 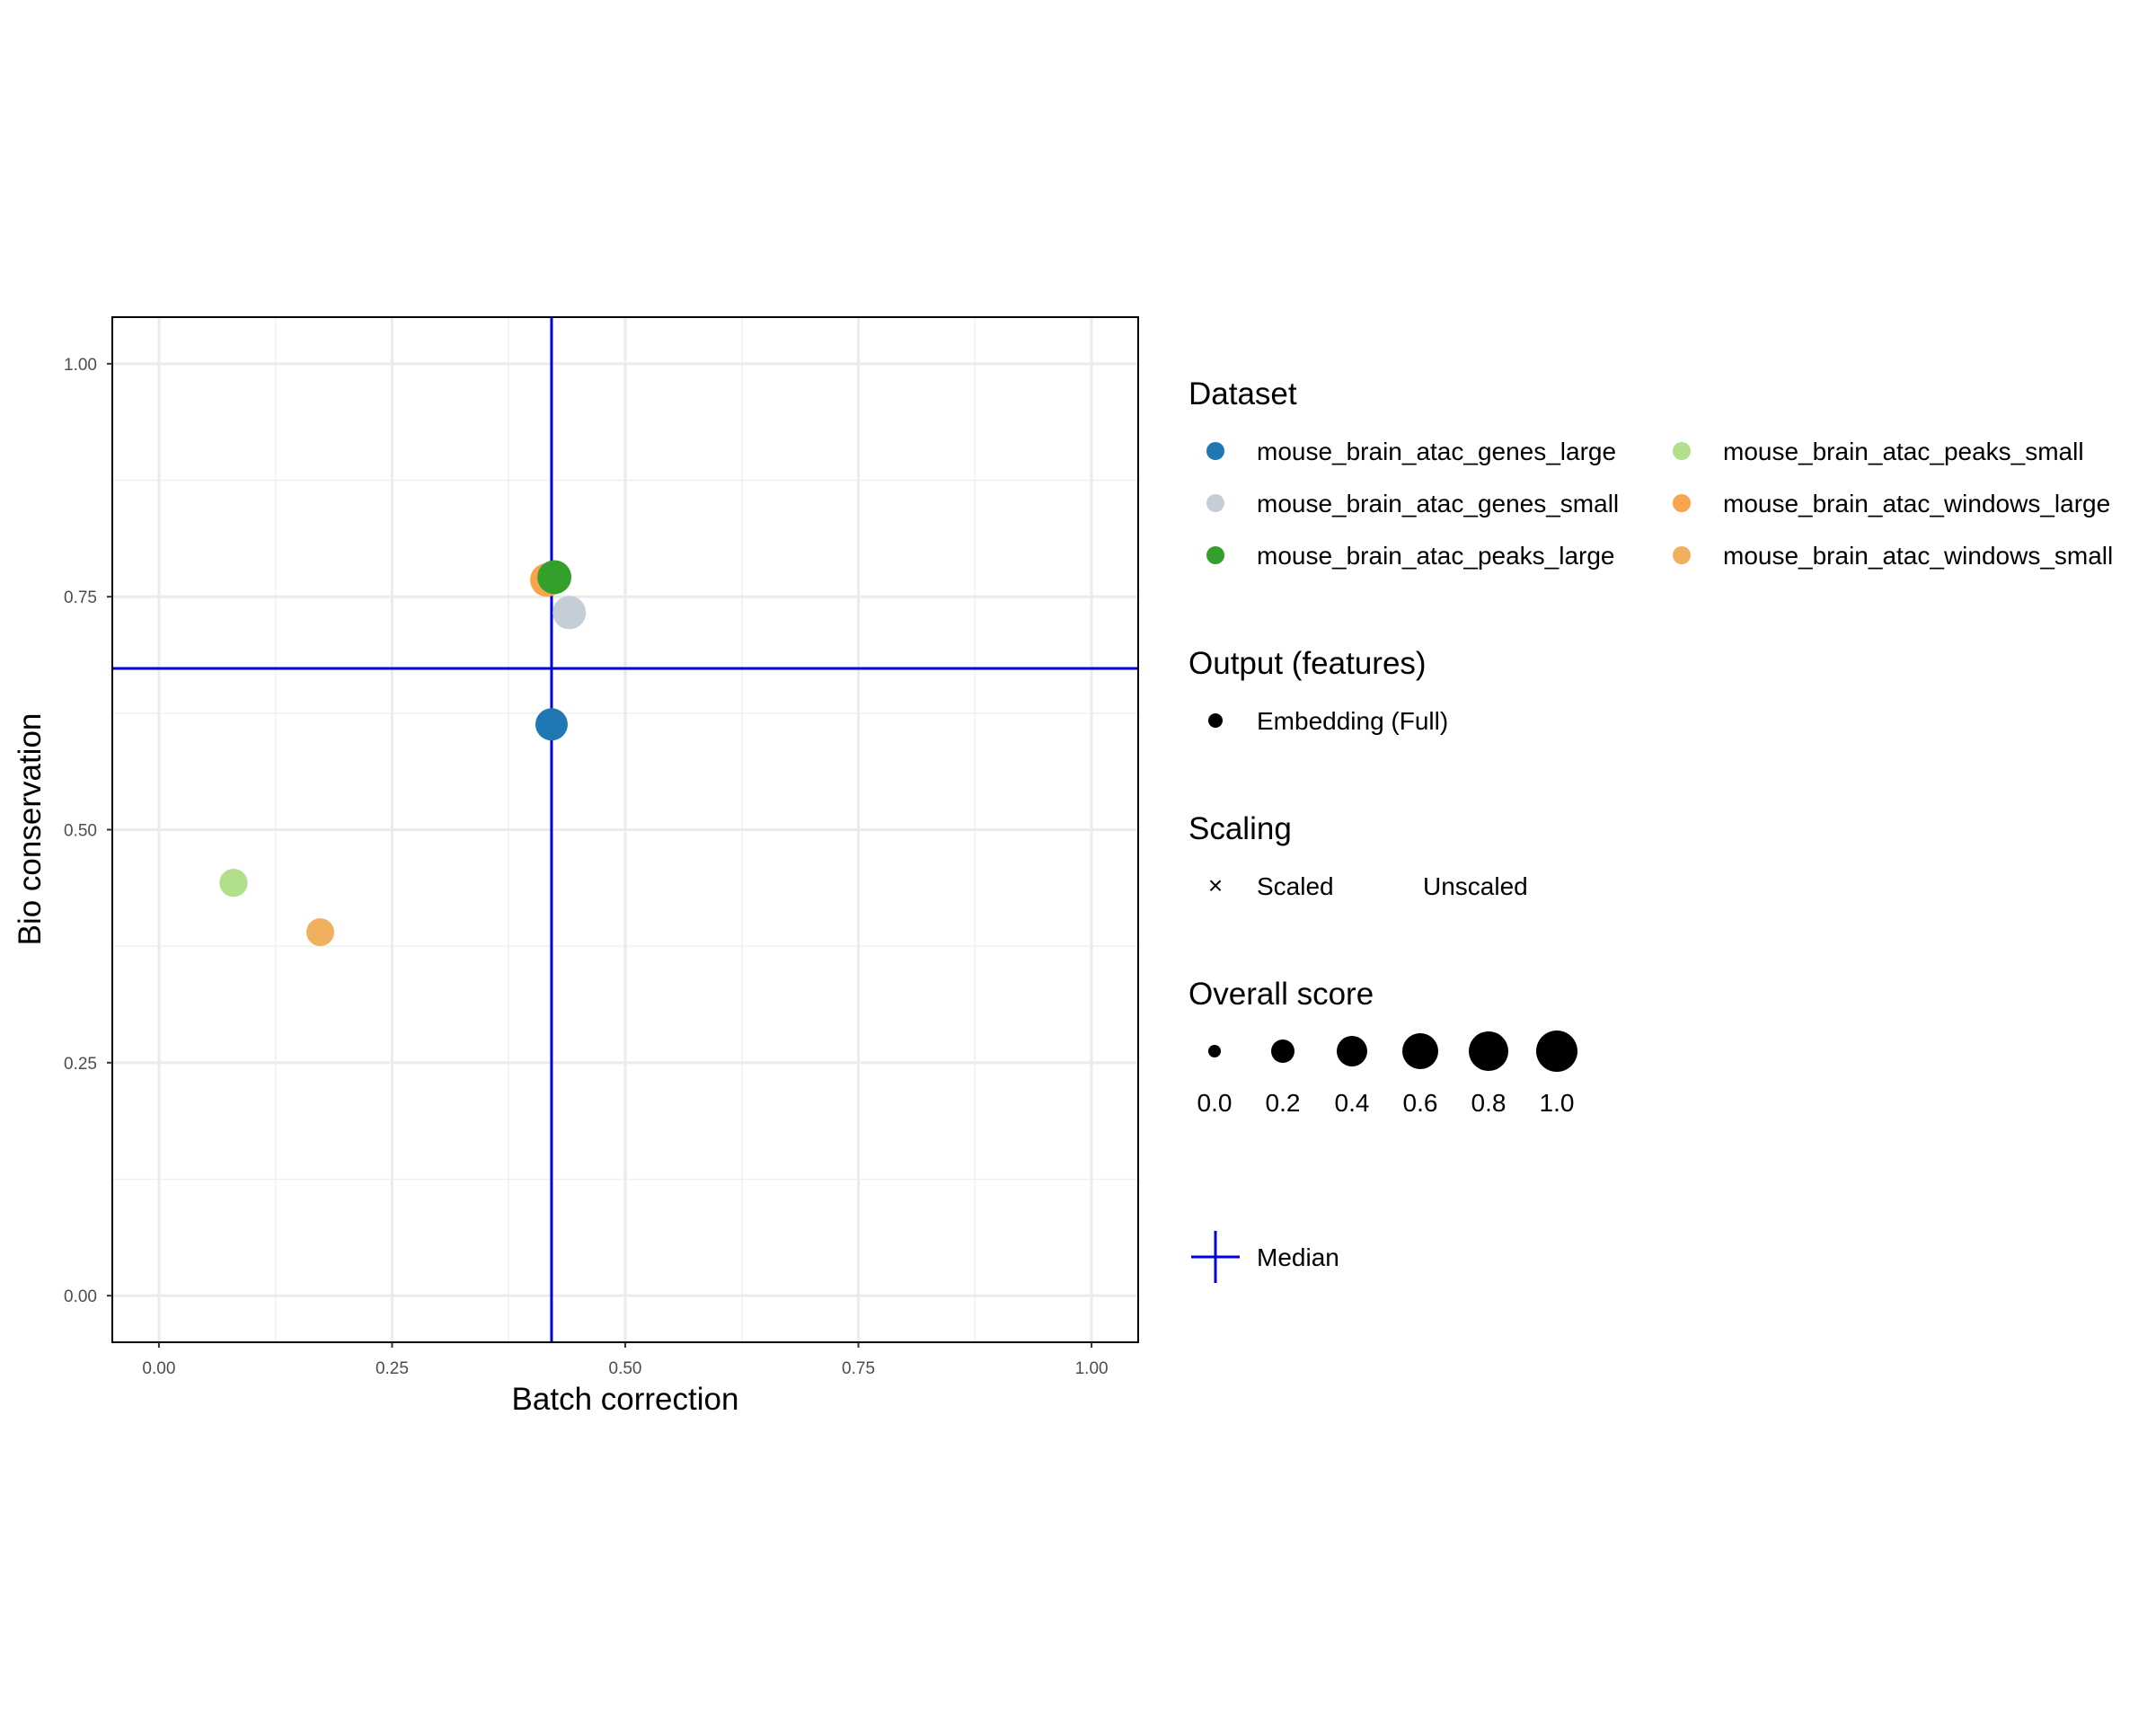 What do you see at coordinates (1298, 1257) in the screenshot?
I see `legend-median-label: Median` at bounding box center [1298, 1257].